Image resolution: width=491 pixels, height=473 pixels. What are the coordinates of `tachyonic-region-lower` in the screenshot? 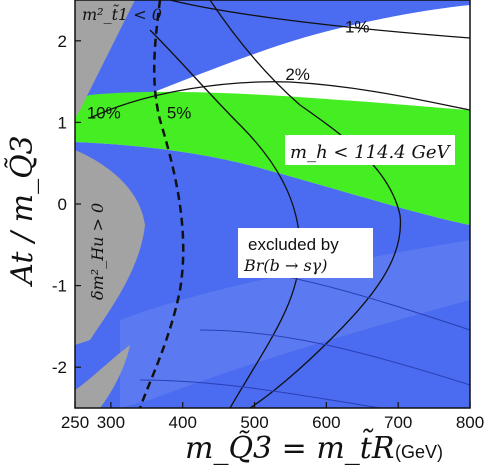 It's located at (102, 376).